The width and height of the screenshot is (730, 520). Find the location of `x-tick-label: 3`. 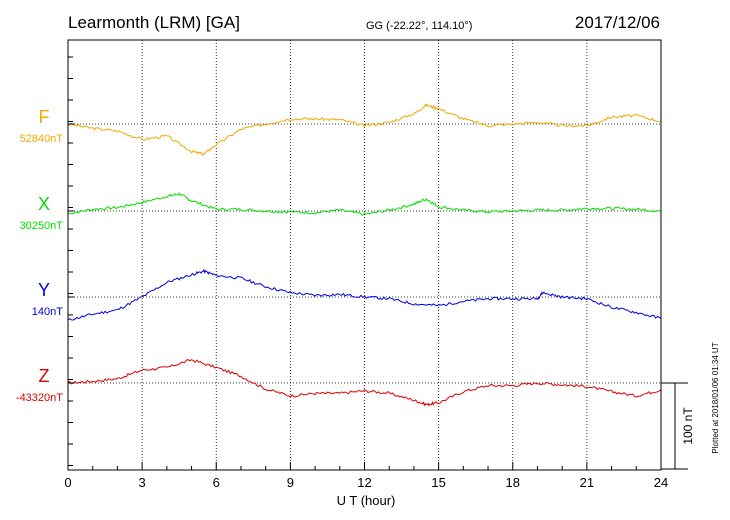

x-tick-label: 3 is located at coordinates (142, 482).